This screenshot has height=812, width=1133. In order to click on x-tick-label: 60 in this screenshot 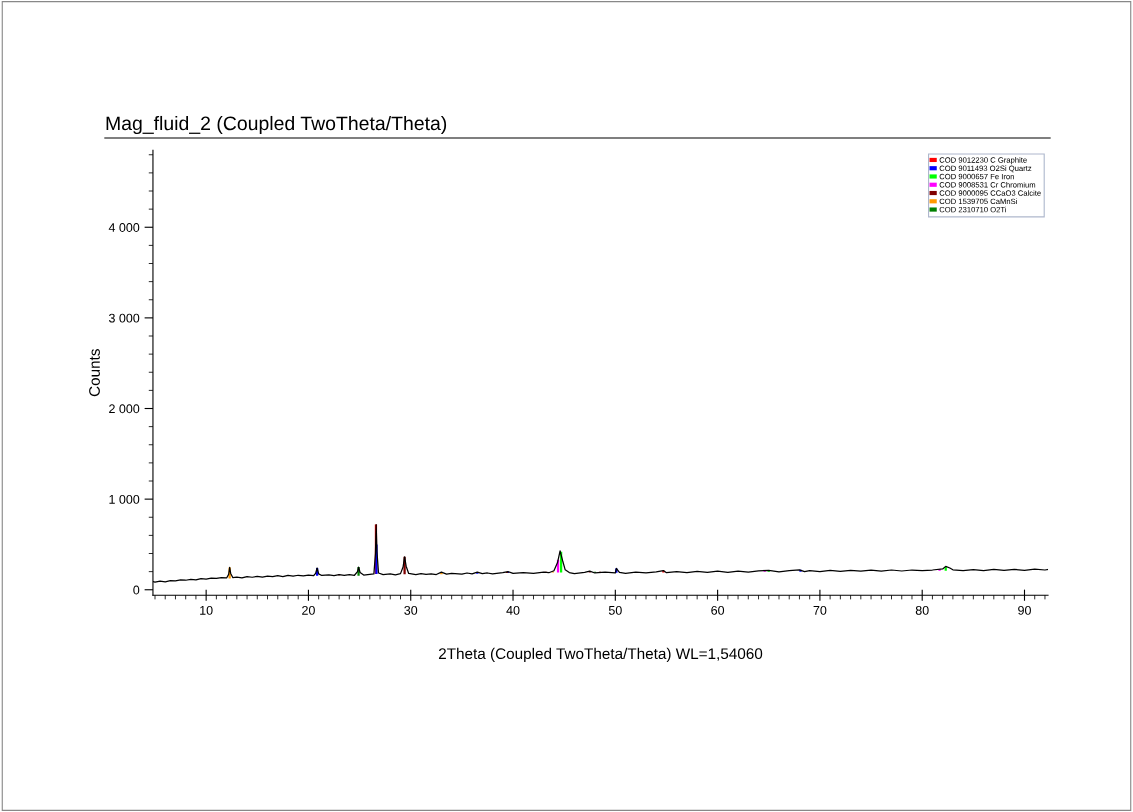, I will do `click(718, 610)`.